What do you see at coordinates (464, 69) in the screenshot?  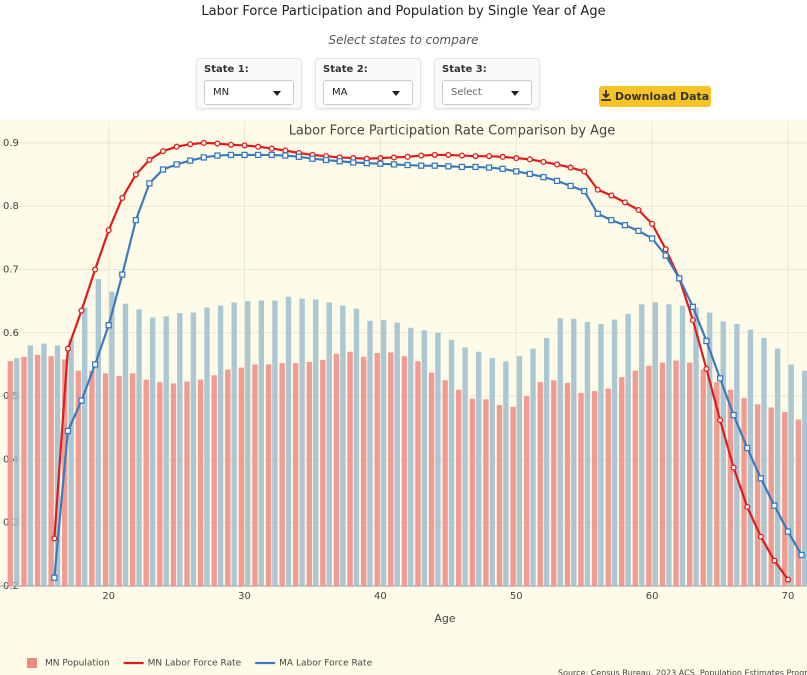 I see `state-label: State 3:` at bounding box center [464, 69].